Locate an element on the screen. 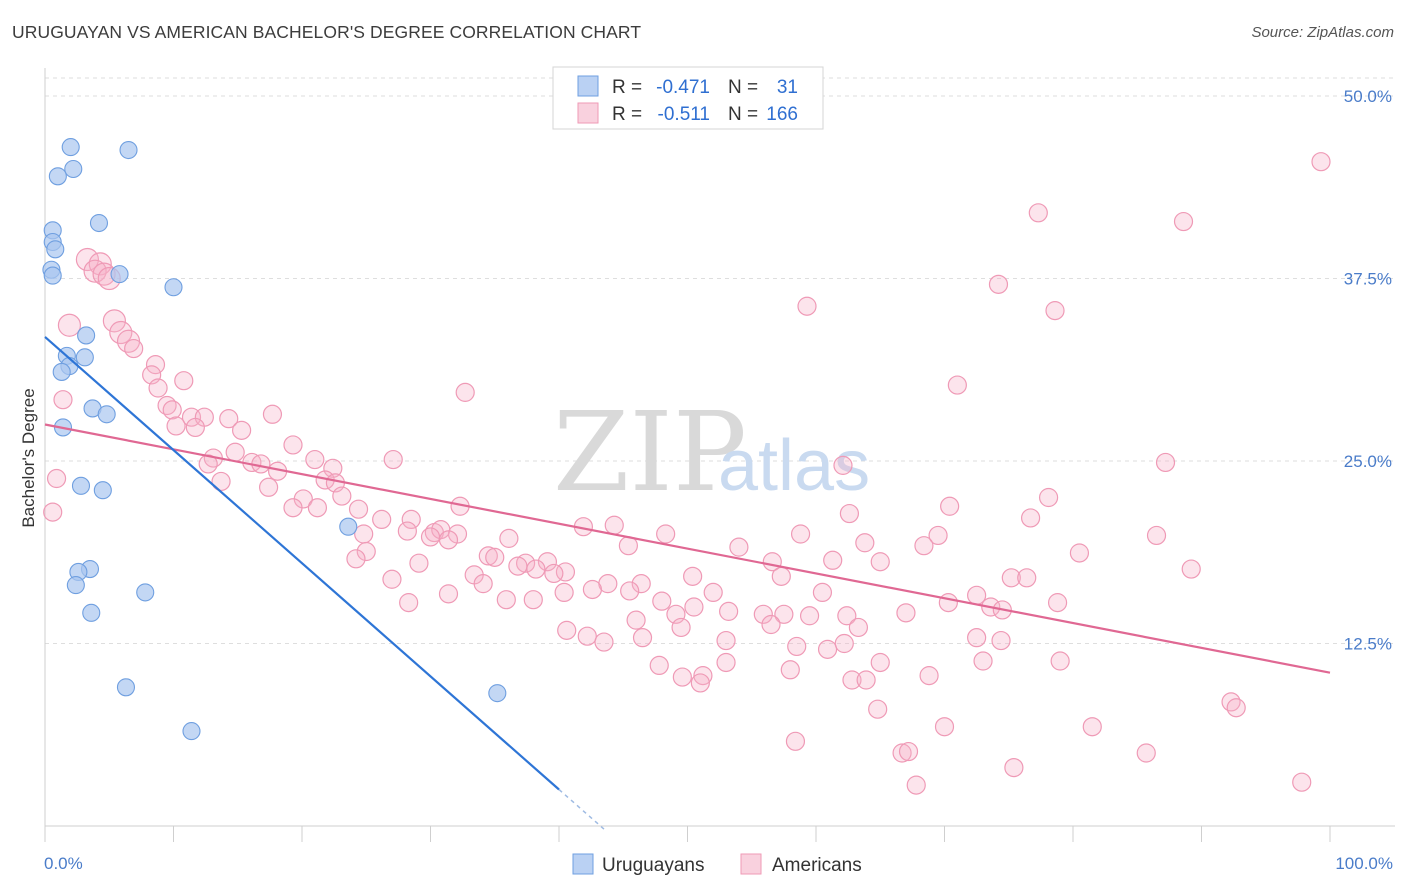 Image resolution: width=1406 pixels, height=892 pixels. bottom-legend: Uruguayans Americans is located at coordinates (717, 864).